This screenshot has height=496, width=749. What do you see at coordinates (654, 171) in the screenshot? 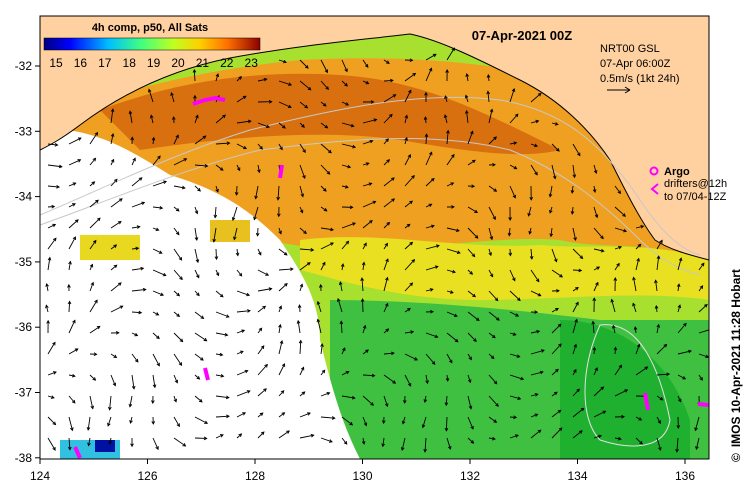
I see `argo-marker-icon` at bounding box center [654, 171].